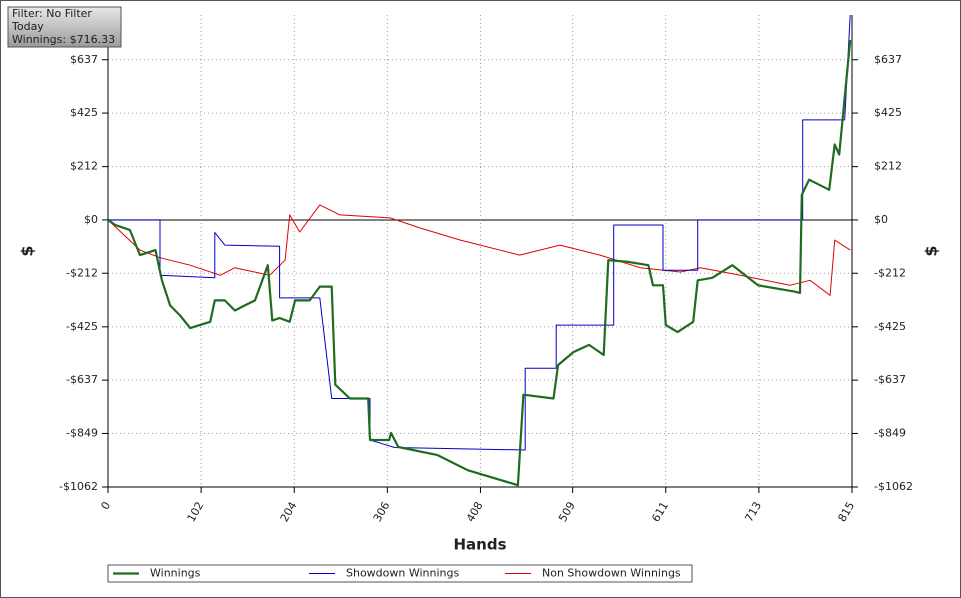 The image size is (961, 598). What do you see at coordinates (479, 250) in the screenshot?
I see `series-line` at bounding box center [479, 250].